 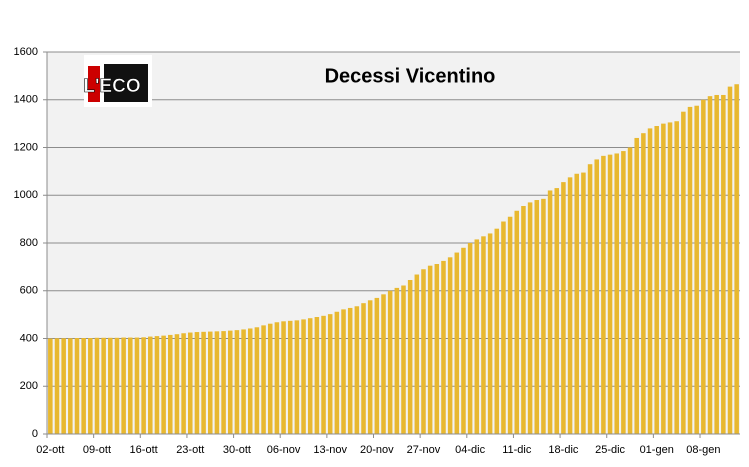 What do you see at coordinates (284, 450) in the screenshot?
I see `x-tick-label: 06-nov` at bounding box center [284, 450].